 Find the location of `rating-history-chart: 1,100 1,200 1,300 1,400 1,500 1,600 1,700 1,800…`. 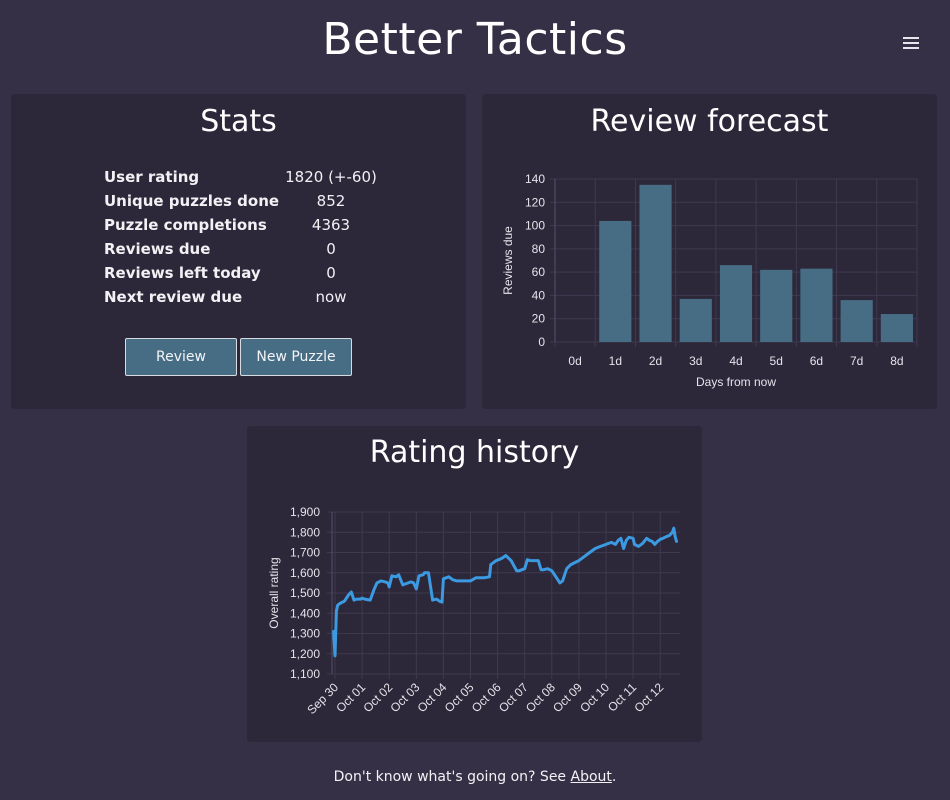

rating-history-chart: 1,100 1,200 1,300 1,400 1,500 1,600 1,700 1,800… is located at coordinates (473, 611).